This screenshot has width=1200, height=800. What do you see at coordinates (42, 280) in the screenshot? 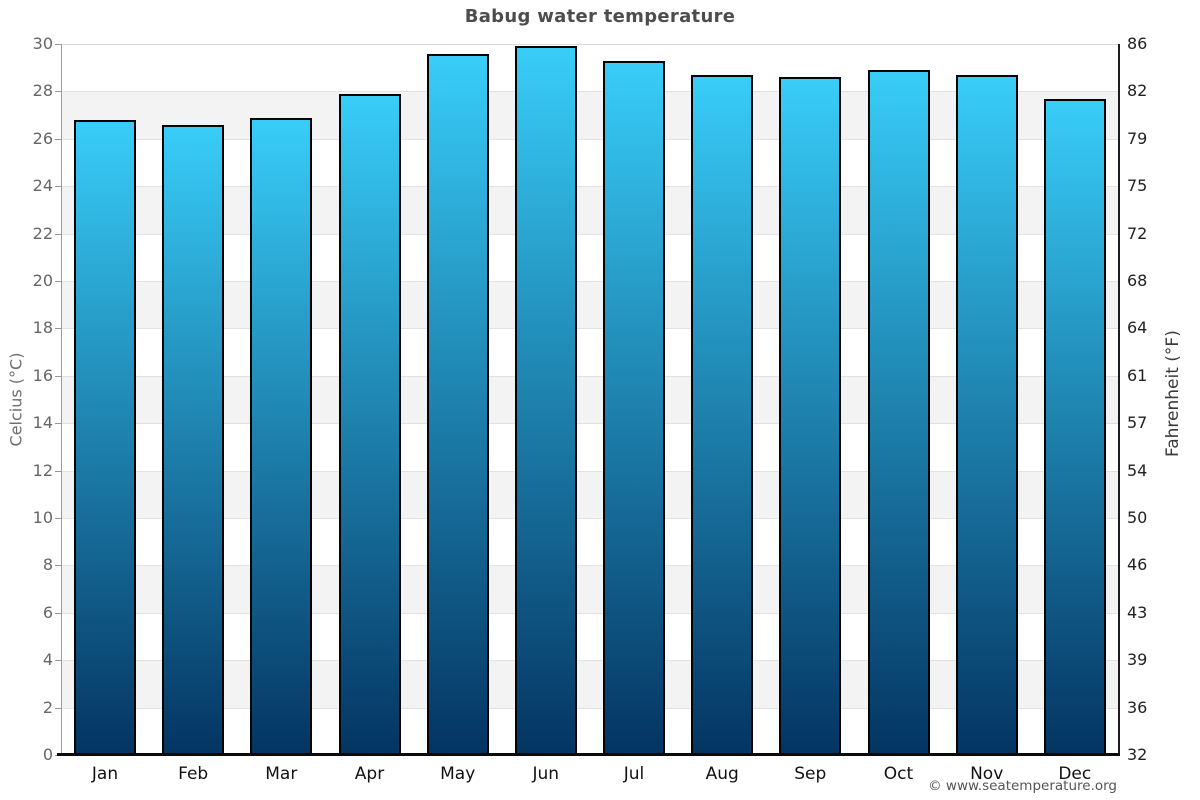
I see `y-tick-label-celsius: 20` at bounding box center [42, 280].